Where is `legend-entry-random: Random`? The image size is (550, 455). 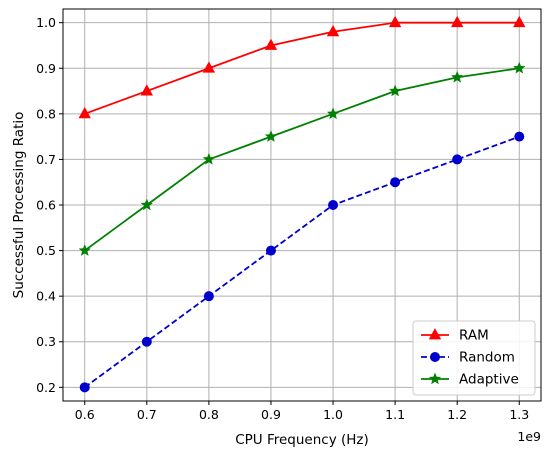 legend-entry-random: Random is located at coordinates (468, 358).